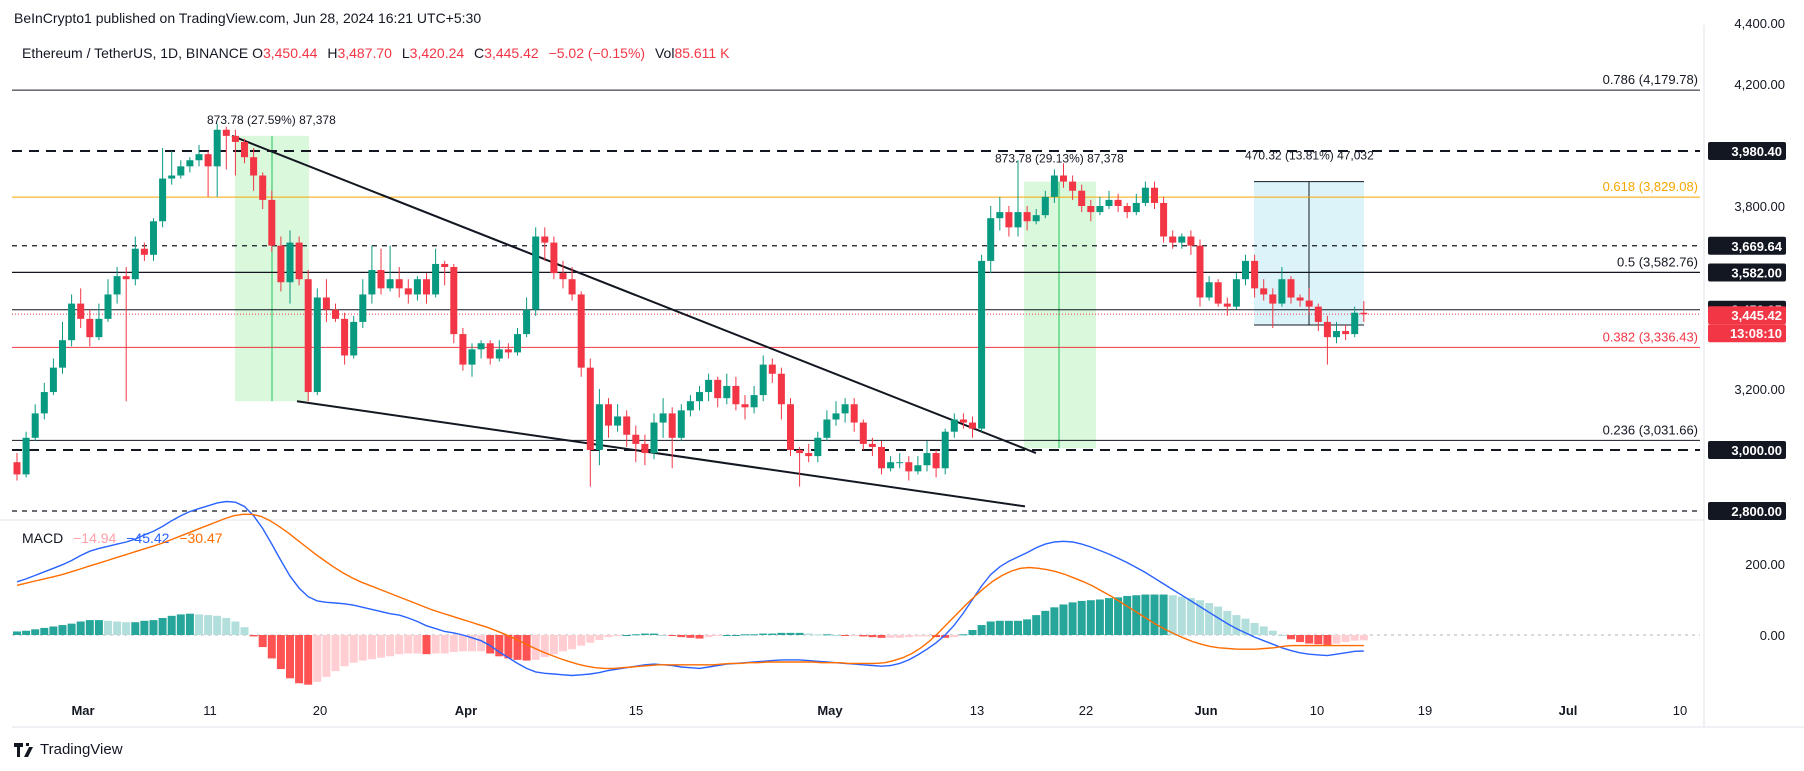 This screenshot has height=771, width=1804. What do you see at coordinates (597, 53) in the screenshot?
I see `change-value: −5.02 (−0.15%)` at bounding box center [597, 53].